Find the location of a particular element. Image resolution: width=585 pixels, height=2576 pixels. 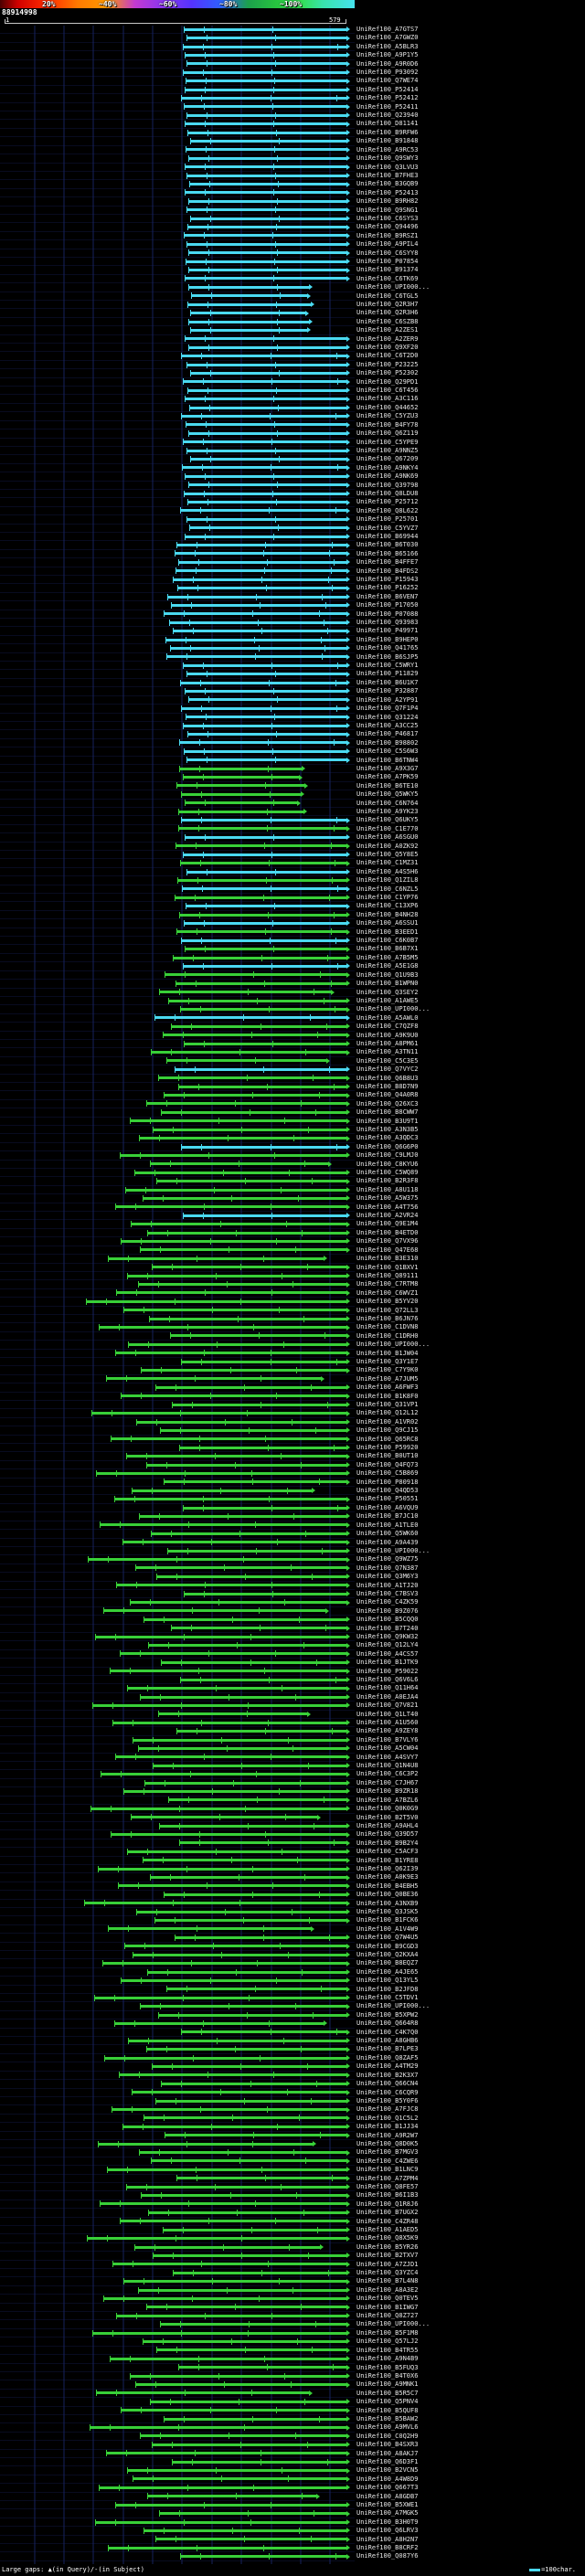

hit-label: UniRef100_A9R2W7 is located at coordinates (387, 2135).